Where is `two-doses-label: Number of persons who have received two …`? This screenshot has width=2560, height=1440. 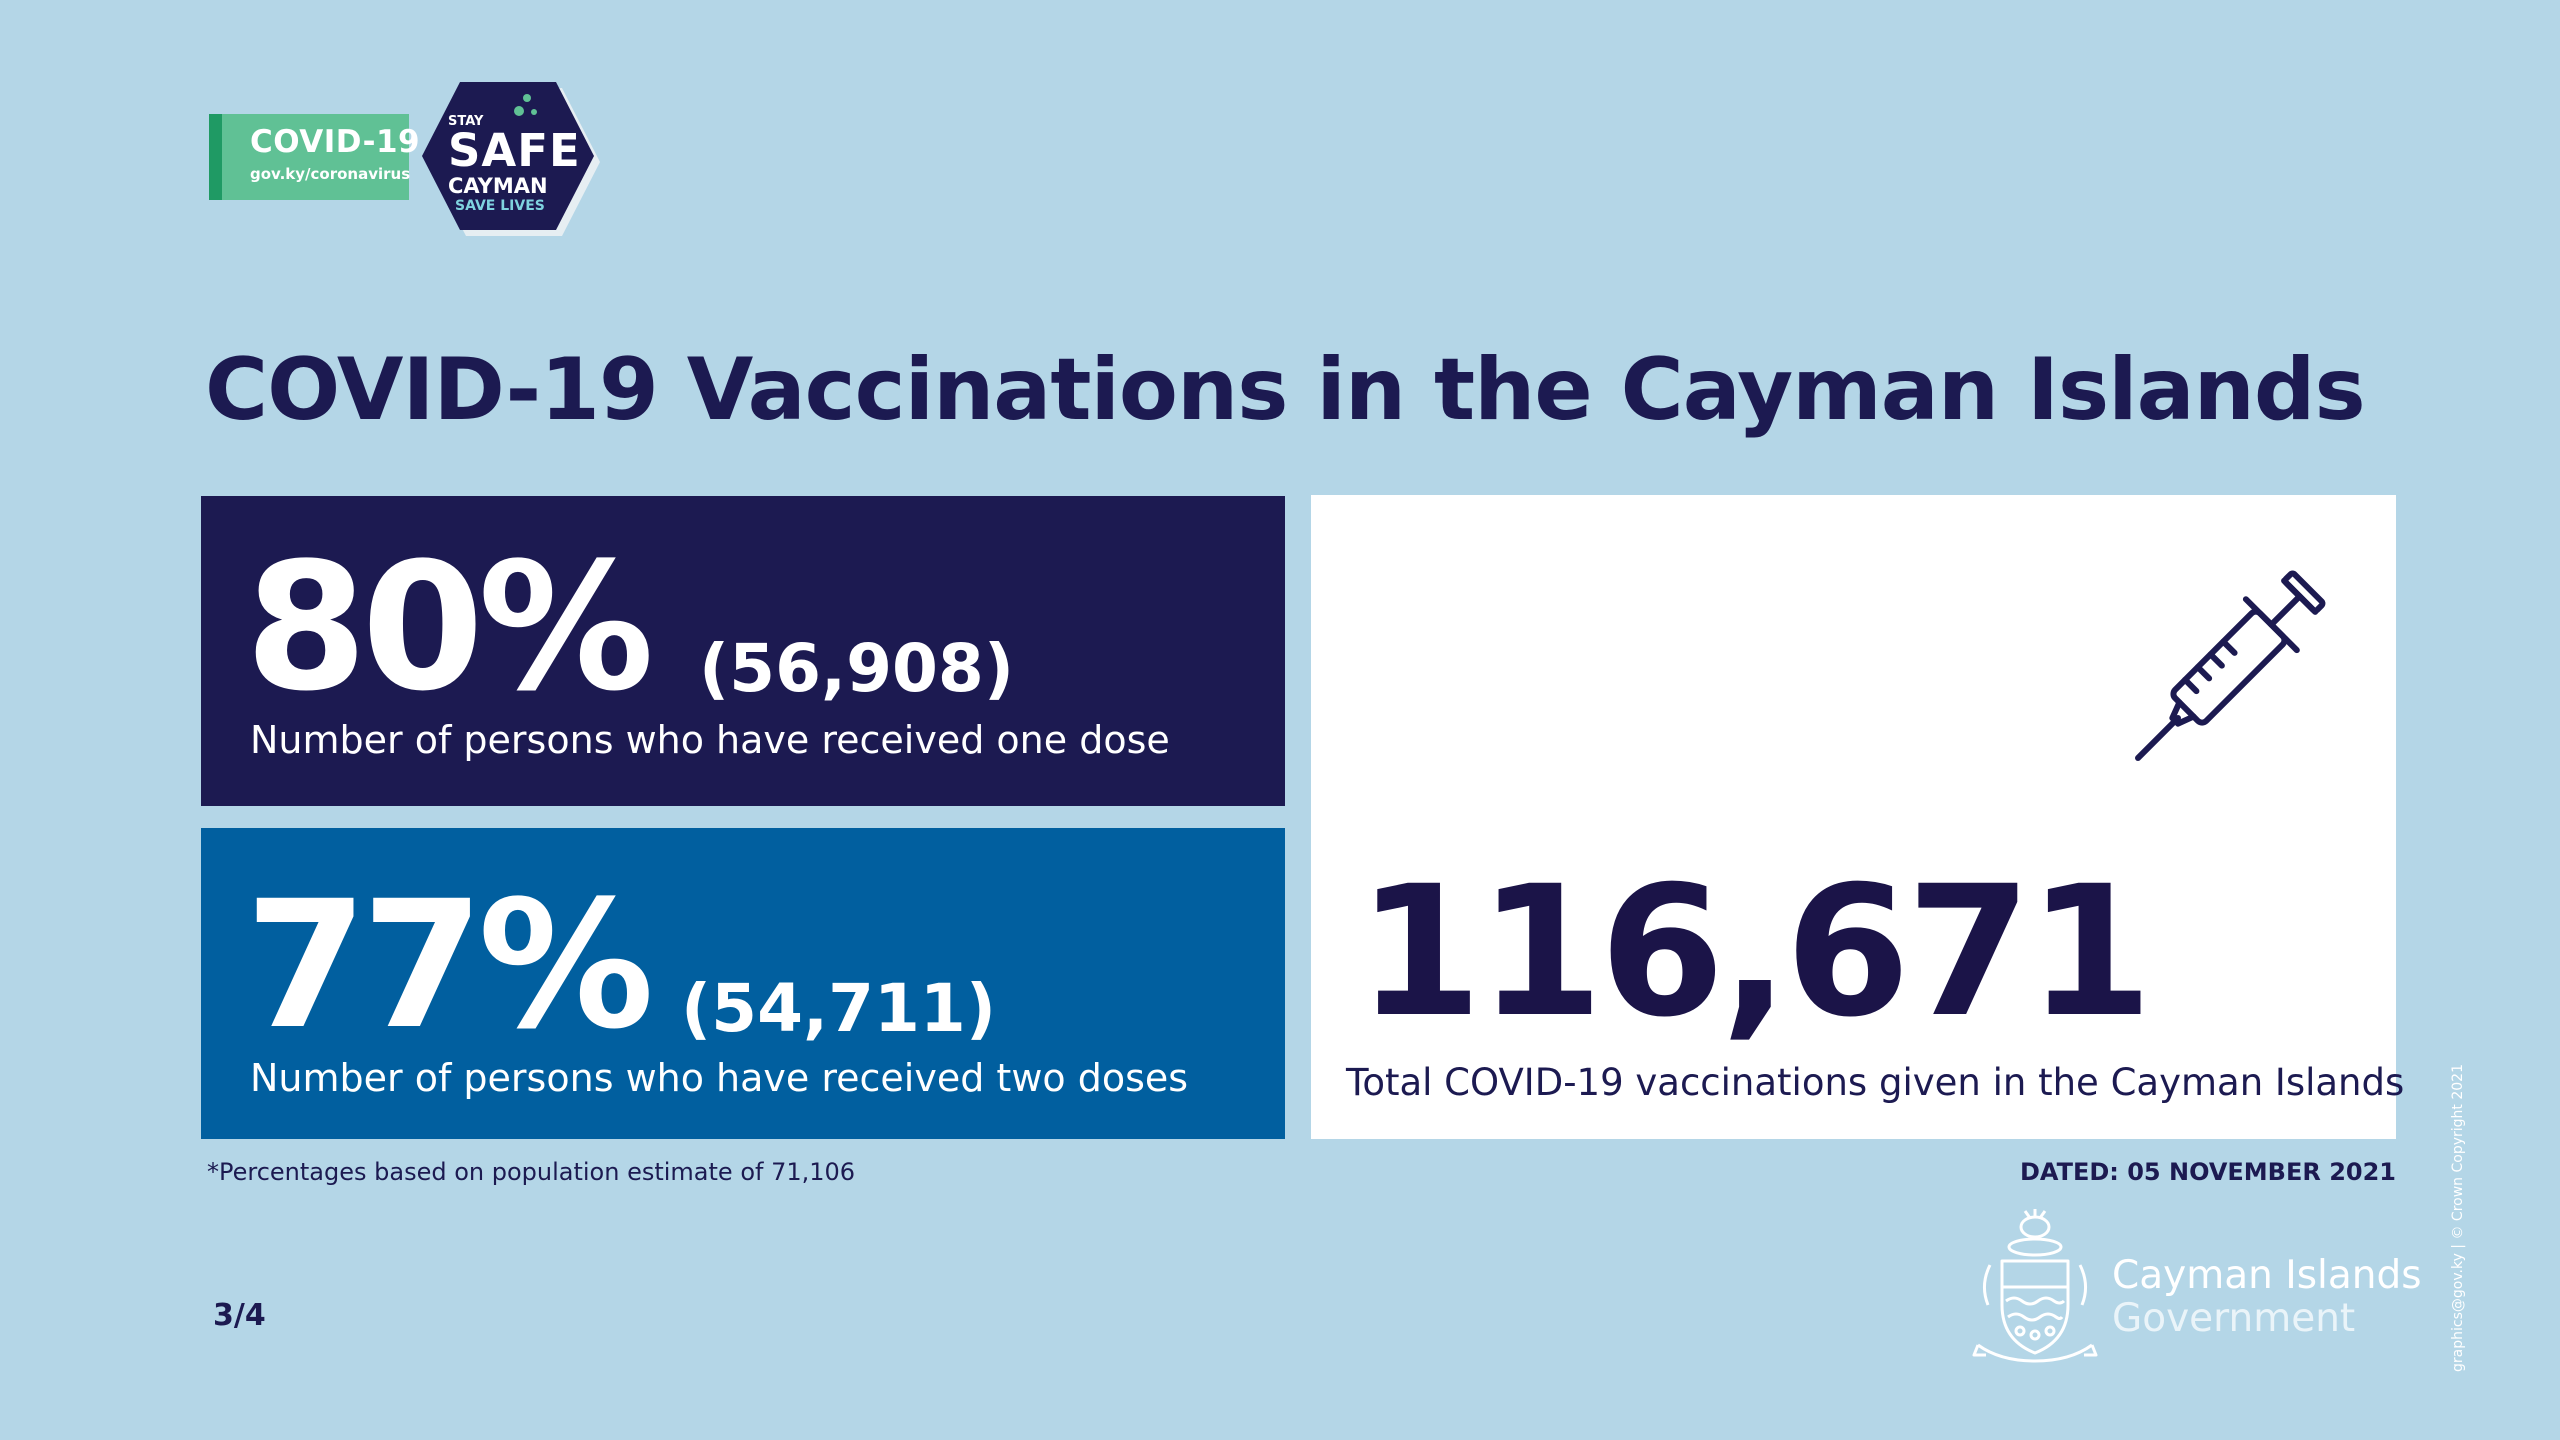
two-doses-label: Number of persons who have received two … is located at coordinates (719, 1078).